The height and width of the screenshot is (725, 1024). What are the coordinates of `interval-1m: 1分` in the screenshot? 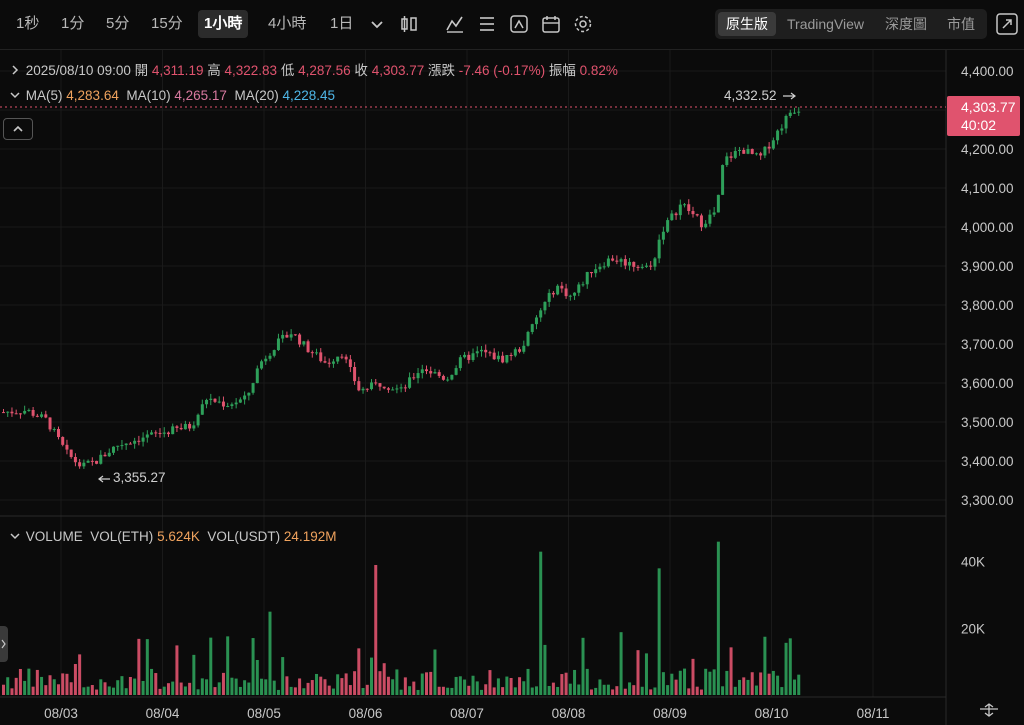 It's located at (73, 23).